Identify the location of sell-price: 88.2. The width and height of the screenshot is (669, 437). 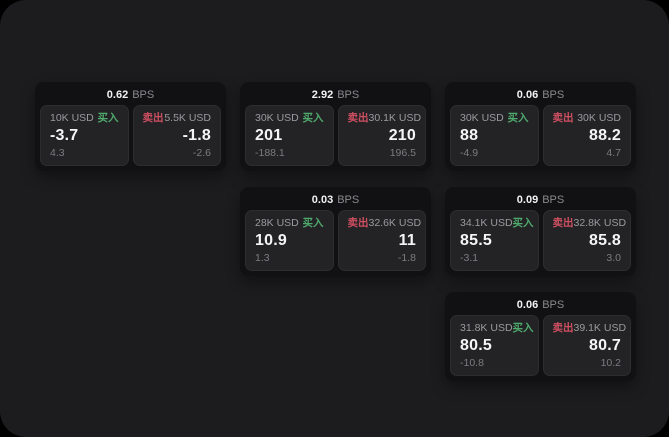
(605, 135).